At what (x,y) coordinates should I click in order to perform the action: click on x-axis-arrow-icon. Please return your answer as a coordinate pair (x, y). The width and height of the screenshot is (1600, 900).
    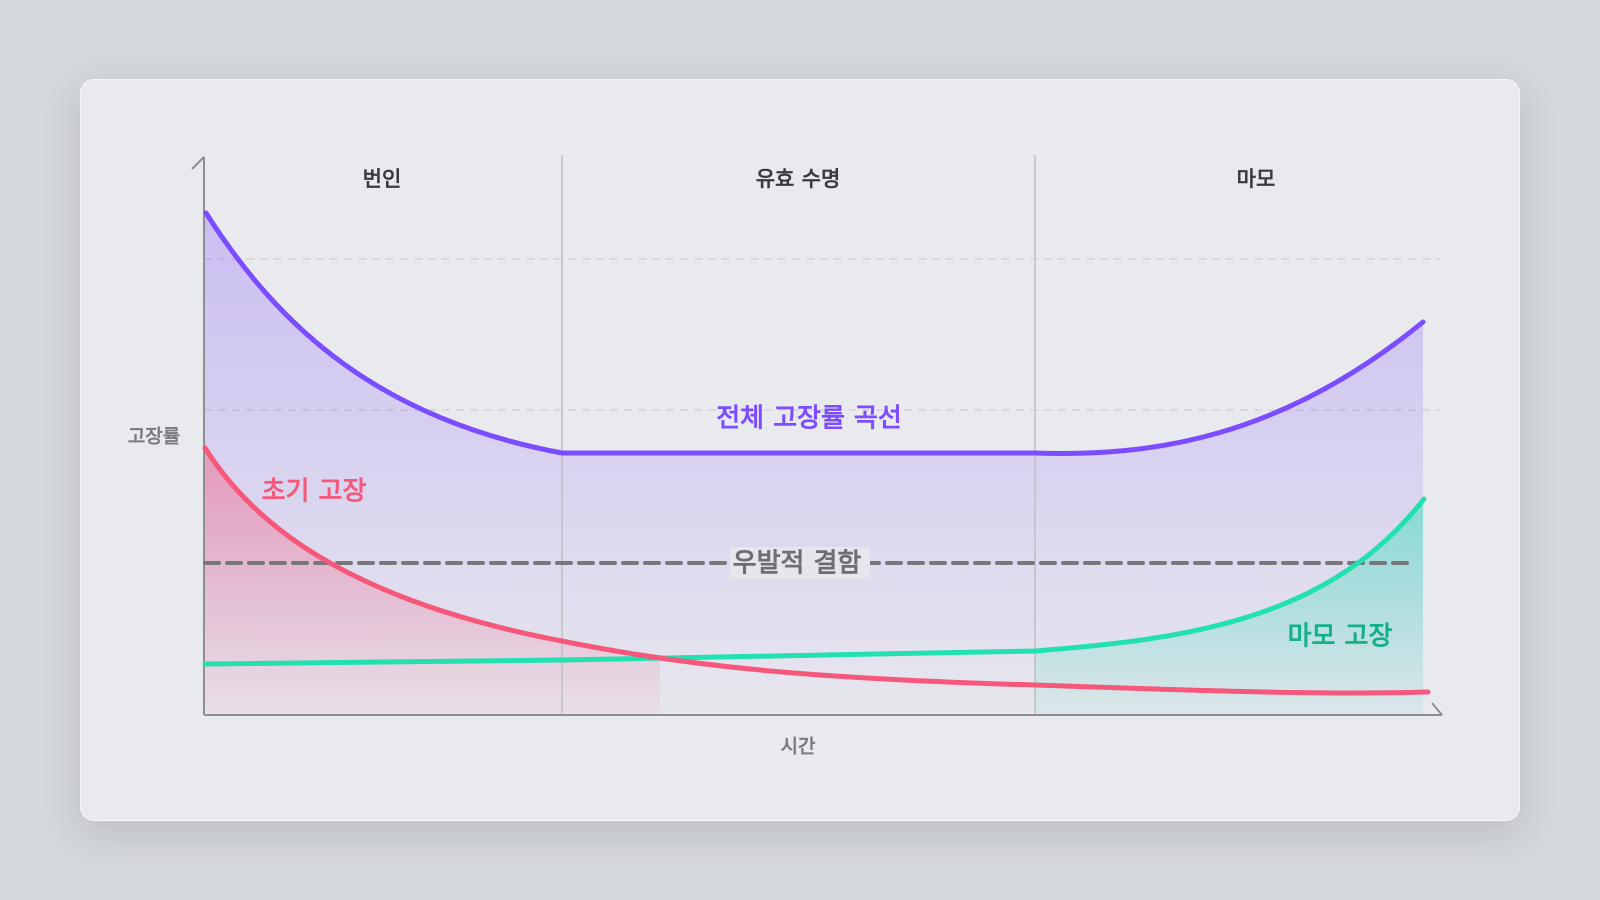
    Looking at the image, I should click on (1437, 709).